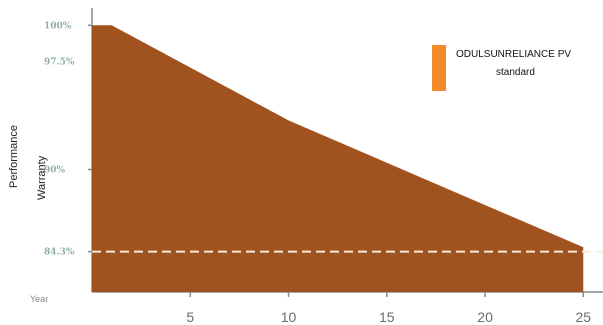  What do you see at coordinates (190, 317) in the screenshot?
I see `x-tick-label: 5` at bounding box center [190, 317].